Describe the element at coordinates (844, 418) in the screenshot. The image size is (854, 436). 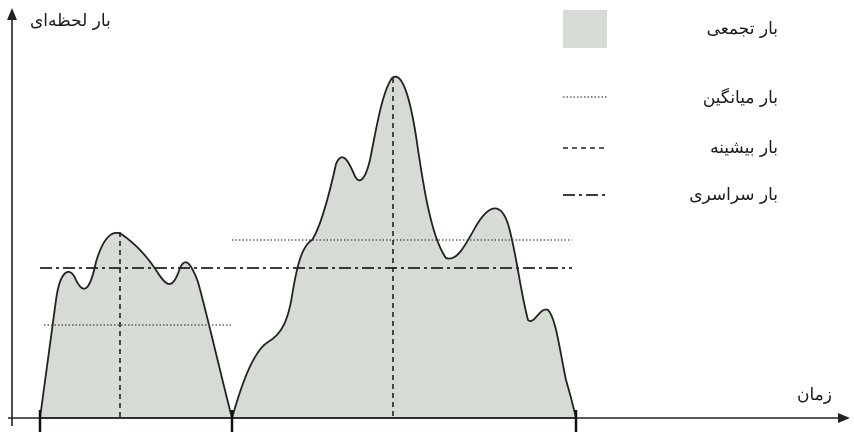
I see `x-axis-arrow-icon` at that location.